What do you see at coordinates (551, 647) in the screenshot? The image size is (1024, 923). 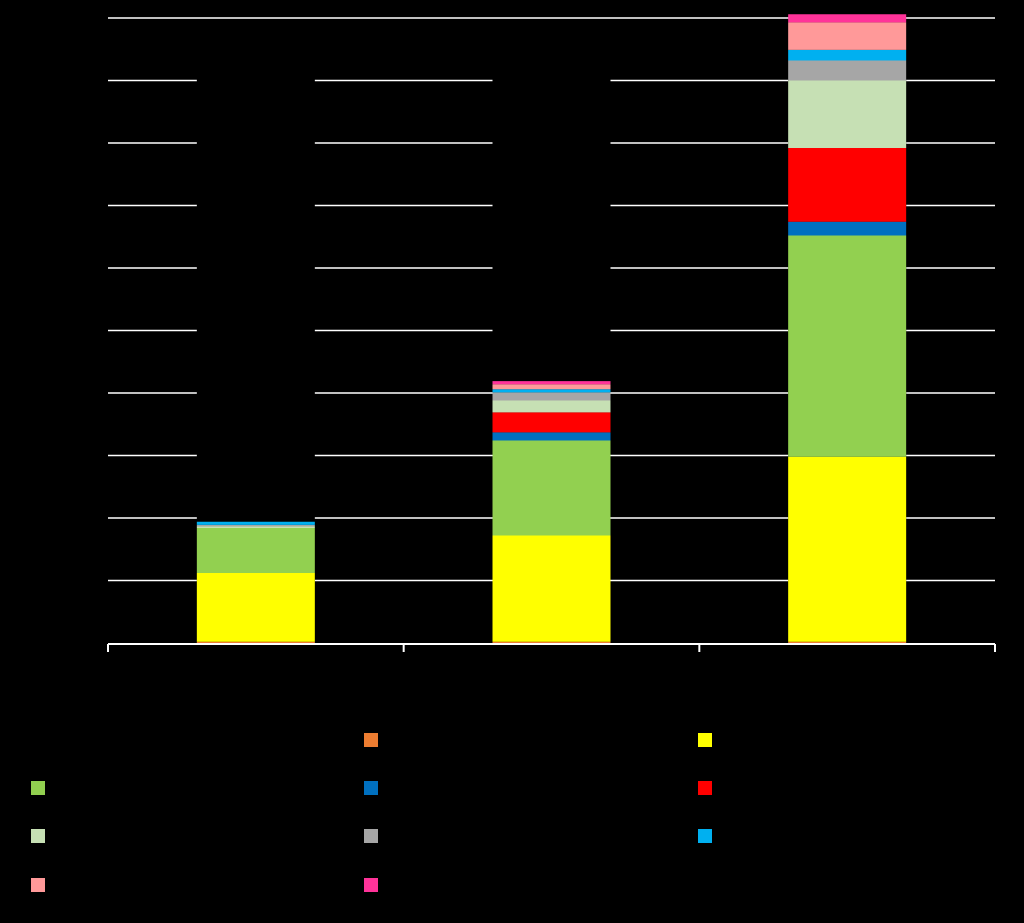 I see `x-axis` at bounding box center [551, 647].